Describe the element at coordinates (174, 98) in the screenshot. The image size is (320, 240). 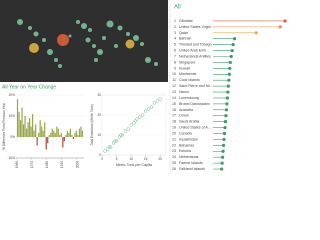
I see `rank: 14` at that location.